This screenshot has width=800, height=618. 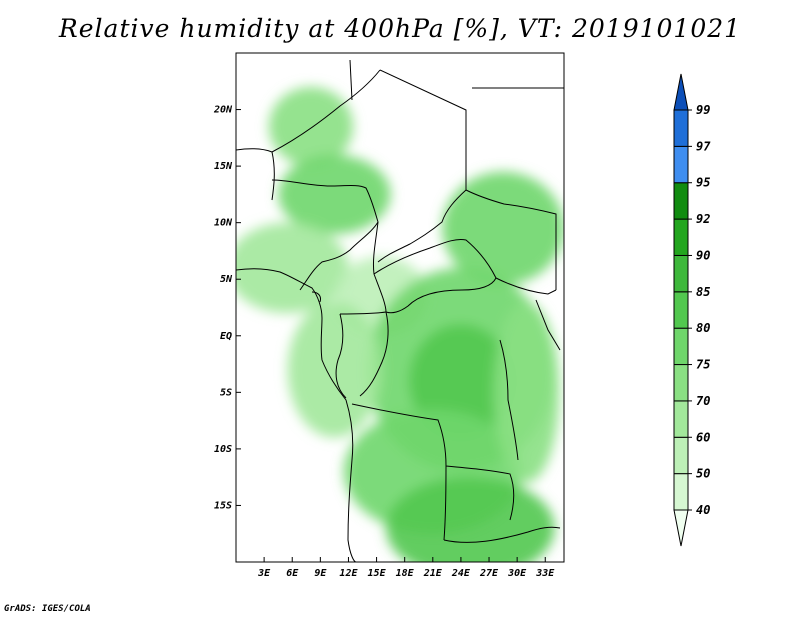 What do you see at coordinates (526, 286) in the screenshot?
I see `border-south-sudan` at bounding box center [526, 286].